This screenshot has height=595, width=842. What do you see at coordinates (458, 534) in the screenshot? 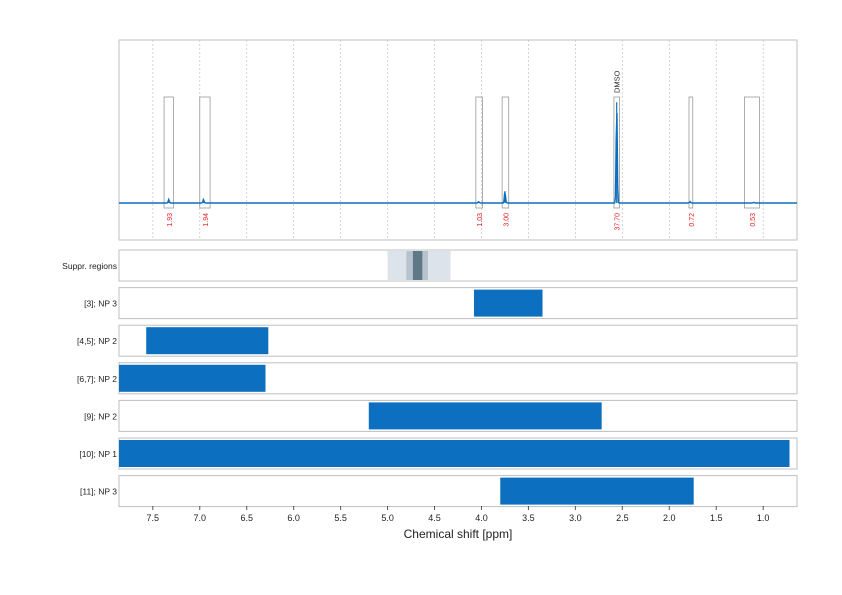
I see `x-axis-label: Chemical shift [ppm]` at bounding box center [458, 534].